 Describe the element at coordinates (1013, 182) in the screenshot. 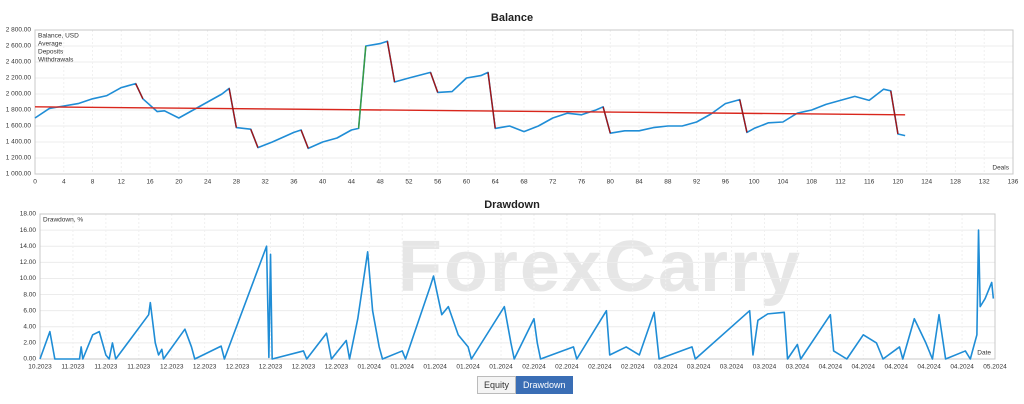

I see `x-tick-label: 136` at that location.